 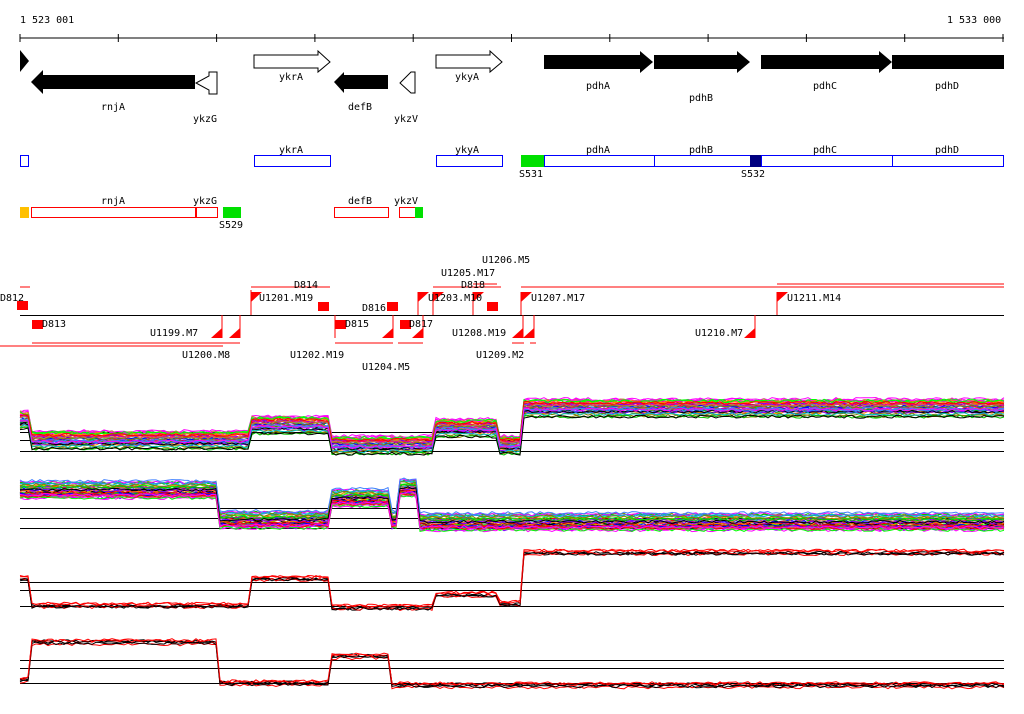 What do you see at coordinates (47, 20) in the screenshot?
I see `ruler-start-label: 1 523 001` at bounding box center [47, 20].